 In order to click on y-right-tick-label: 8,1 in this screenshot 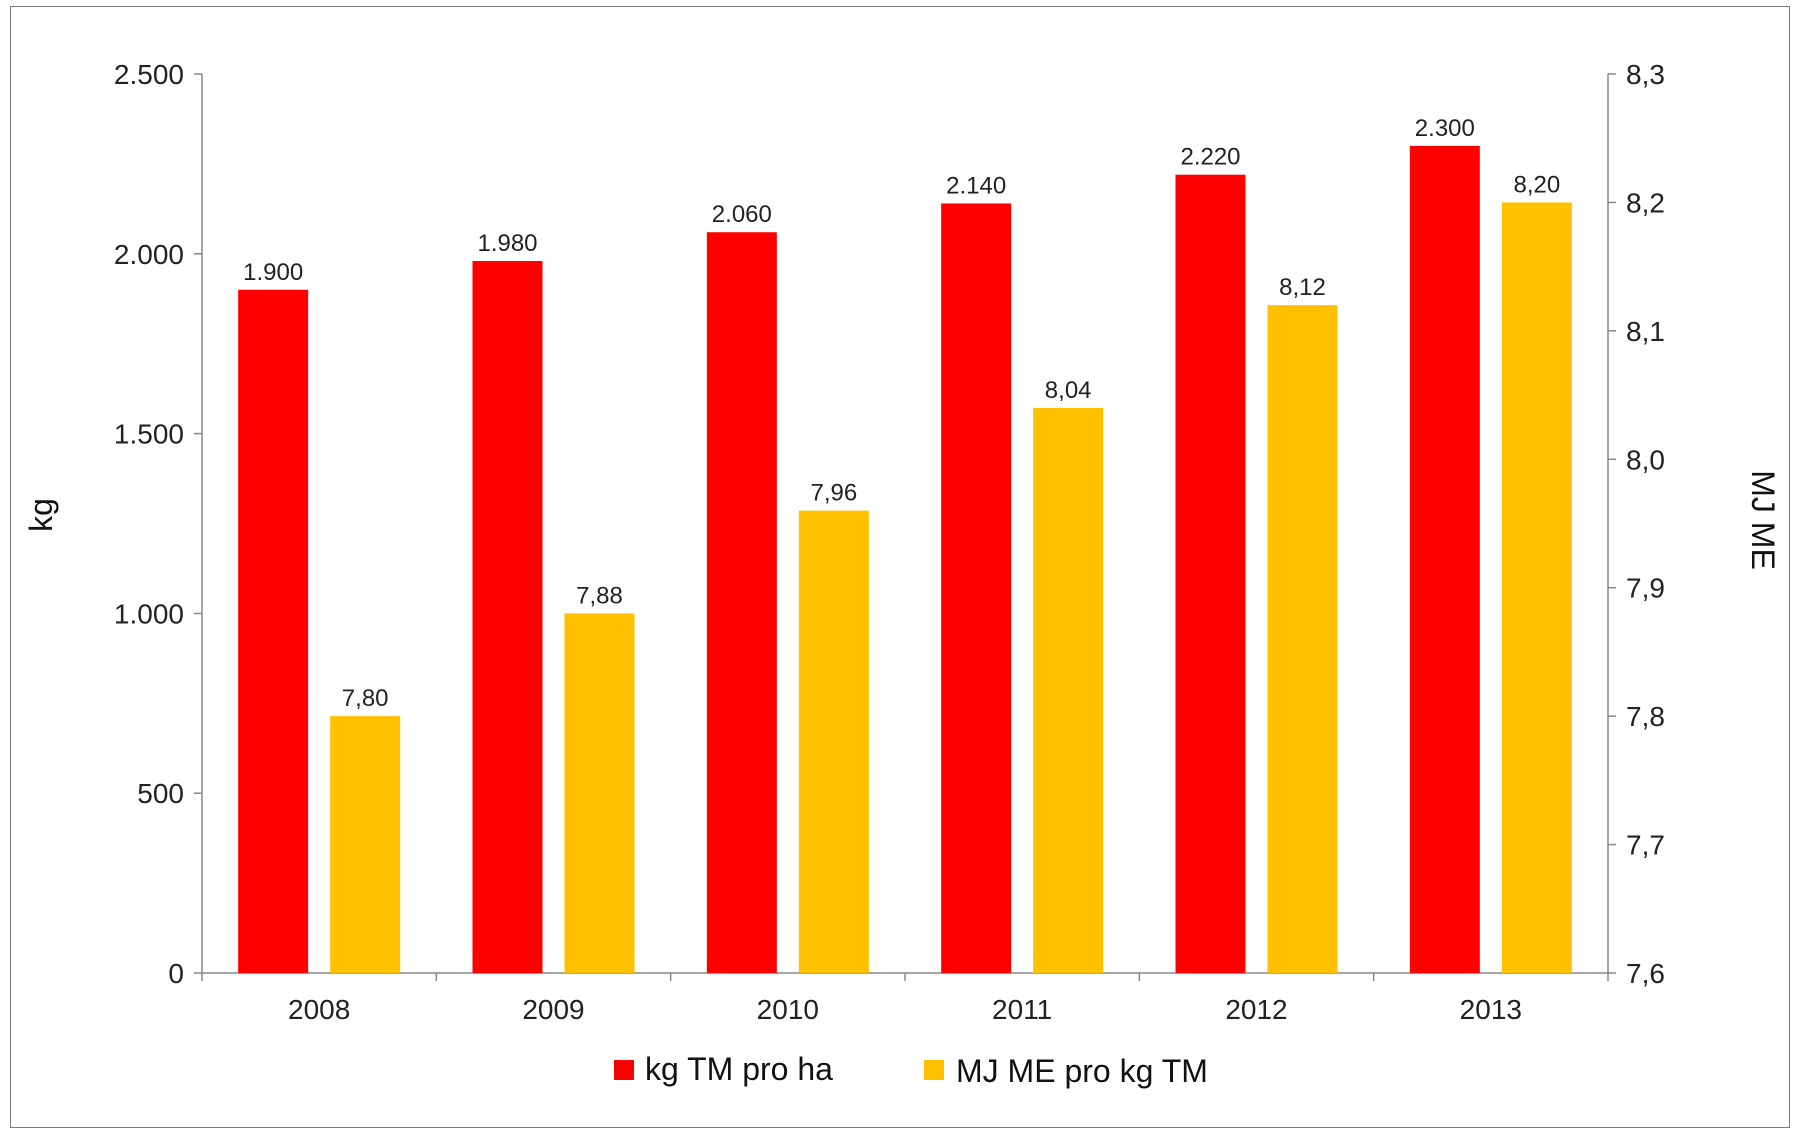, I will do `click(1645, 331)`.